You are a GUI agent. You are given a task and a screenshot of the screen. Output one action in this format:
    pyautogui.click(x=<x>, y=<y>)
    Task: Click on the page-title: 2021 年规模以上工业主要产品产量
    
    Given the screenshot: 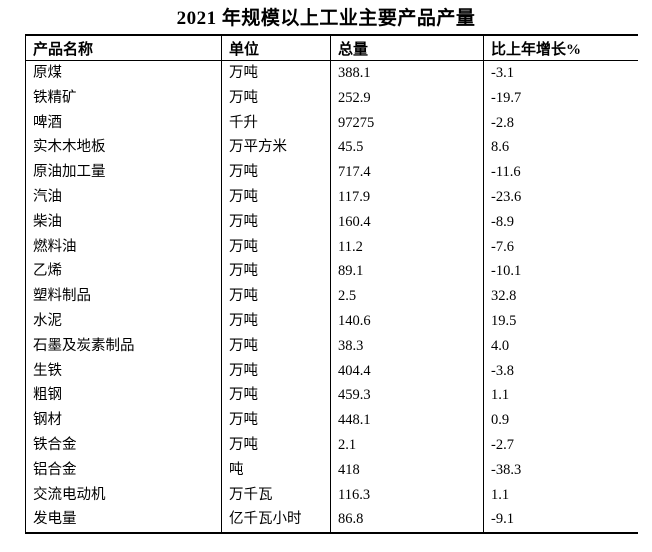 What is the action you would take?
    pyautogui.click(x=326, y=18)
    